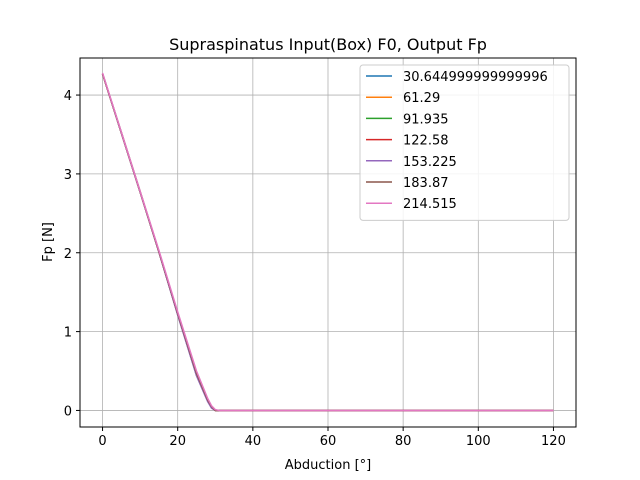 This screenshot has height=480, width=640. What do you see at coordinates (68, 175) in the screenshot?
I see `y-tick-label: 3` at bounding box center [68, 175].